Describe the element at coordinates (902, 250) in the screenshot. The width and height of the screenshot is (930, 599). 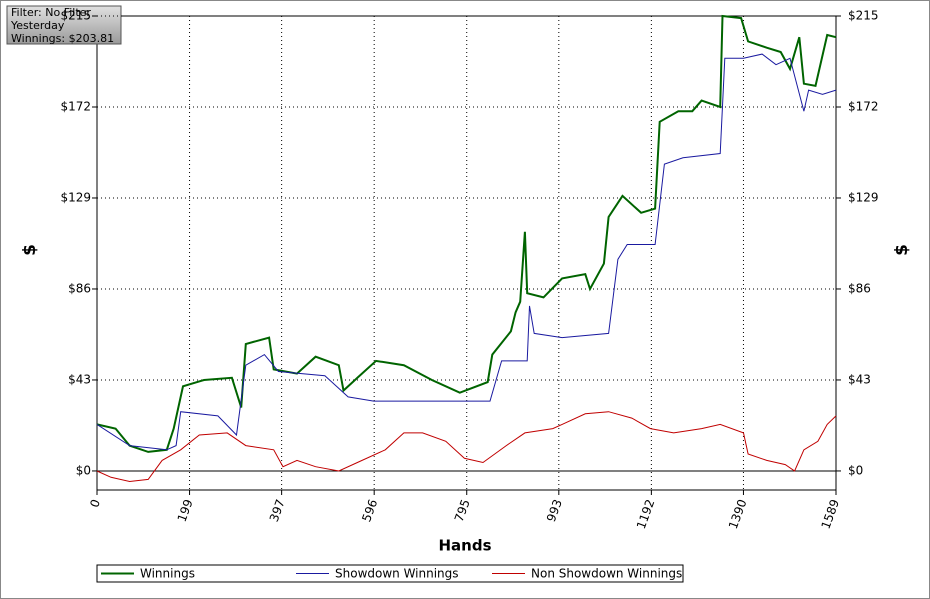
I see `y2-axis-title: $` at that location.